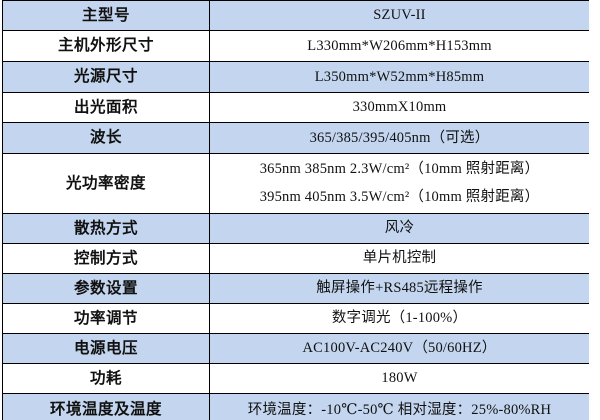 The height and width of the screenshot is (420, 600). I want to click on spec-value-cell: L350mm*W52mm*H85mm, so click(399, 77).